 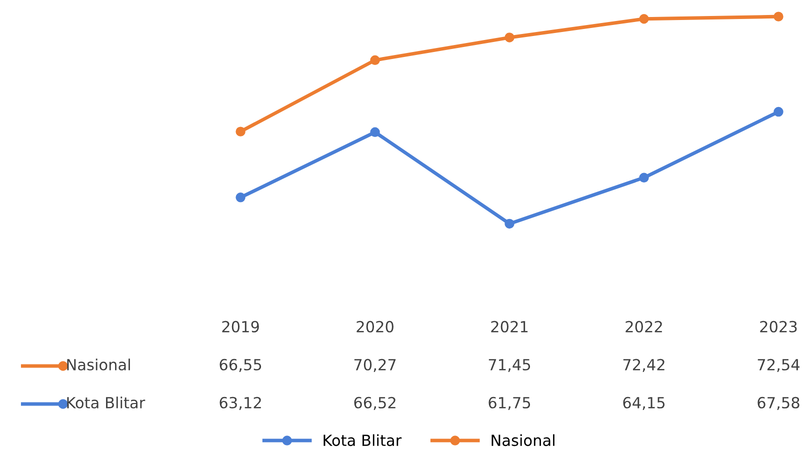 What do you see at coordinates (779, 403) in the screenshot?
I see `data-label: 67,58` at bounding box center [779, 403].